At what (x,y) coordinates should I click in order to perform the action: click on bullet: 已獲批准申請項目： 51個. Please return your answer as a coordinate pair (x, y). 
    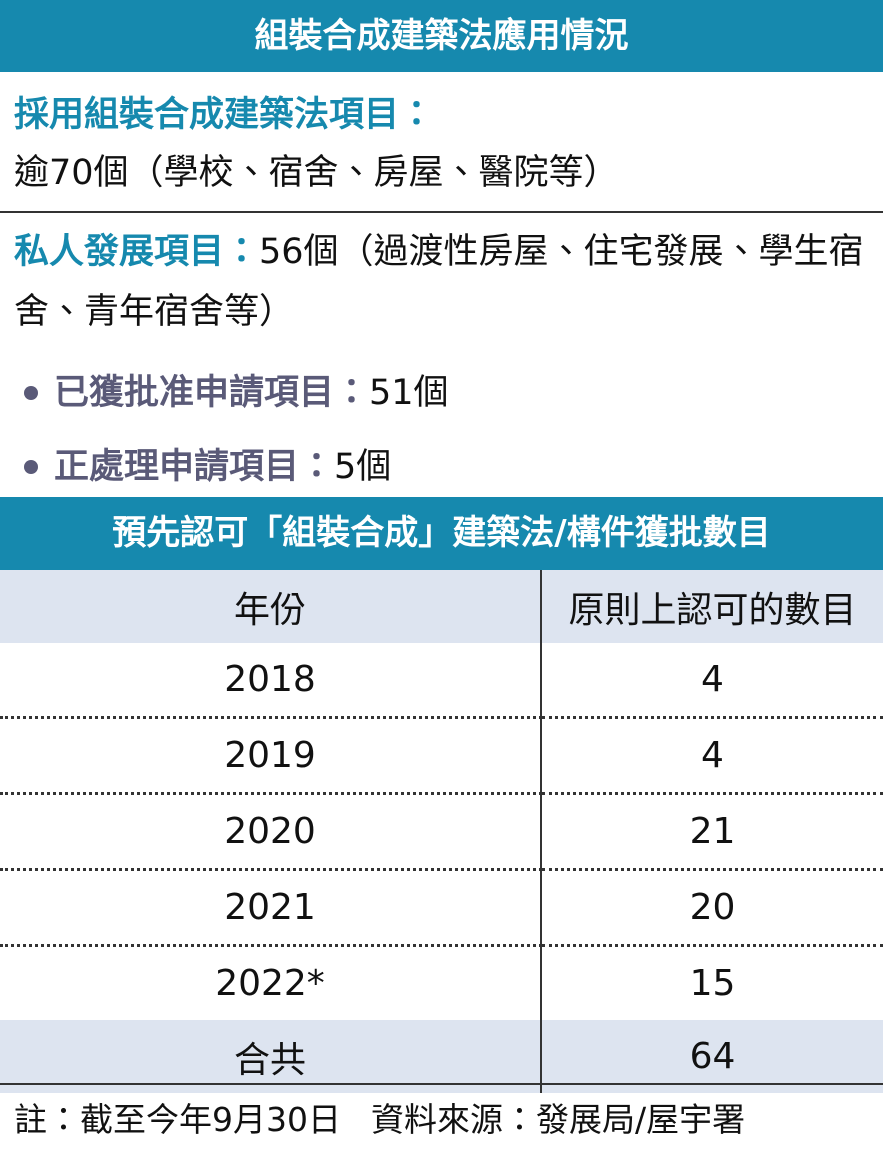
    Looking at the image, I should click on (448, 393).